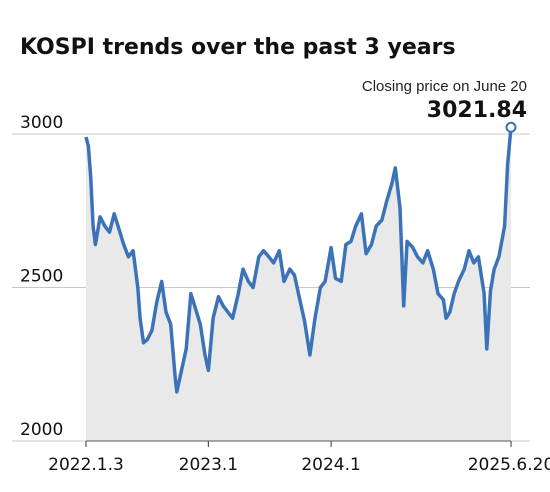 The width and height of the screenshot is (550, 492). What do you see at coordinates (41, 123) in the screenshot?
I see `y-tick-label: 3000` at bounding box center [41, 123].